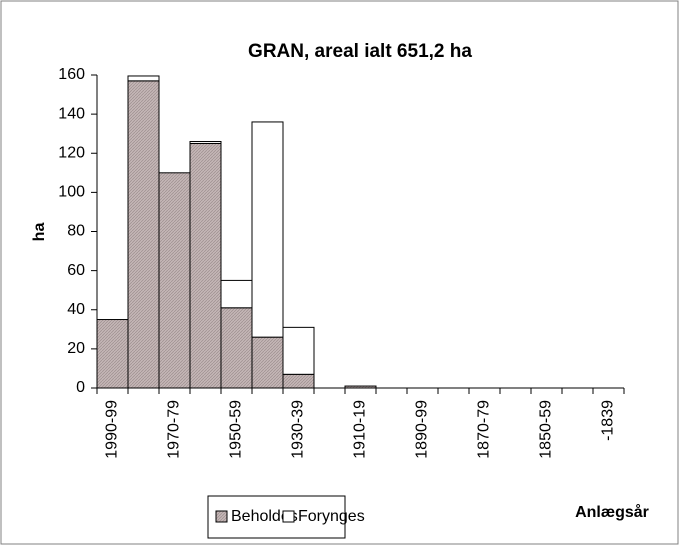 This screenshot has height=546, width=680. What do you see at coordinates (298, 429) in the screenshot?
I see `x-tick-label: 1930-39` at bounding box center [298, 429].